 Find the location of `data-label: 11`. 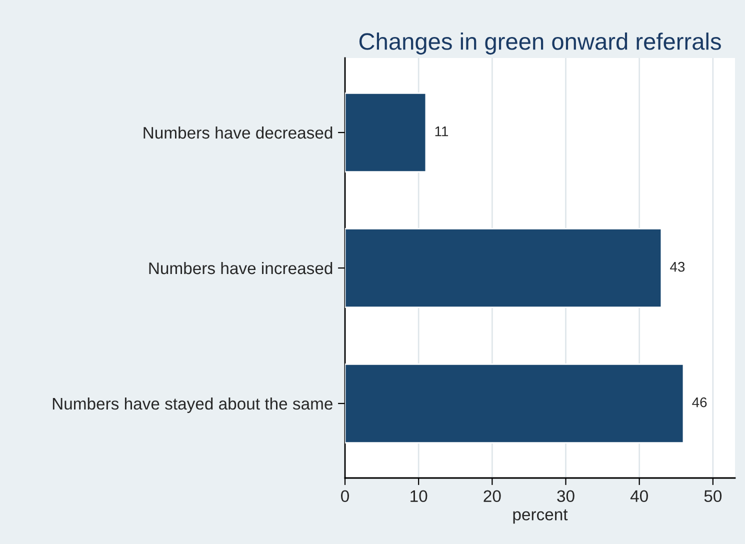

data-label: 11 is located at coordinates (441, 131).